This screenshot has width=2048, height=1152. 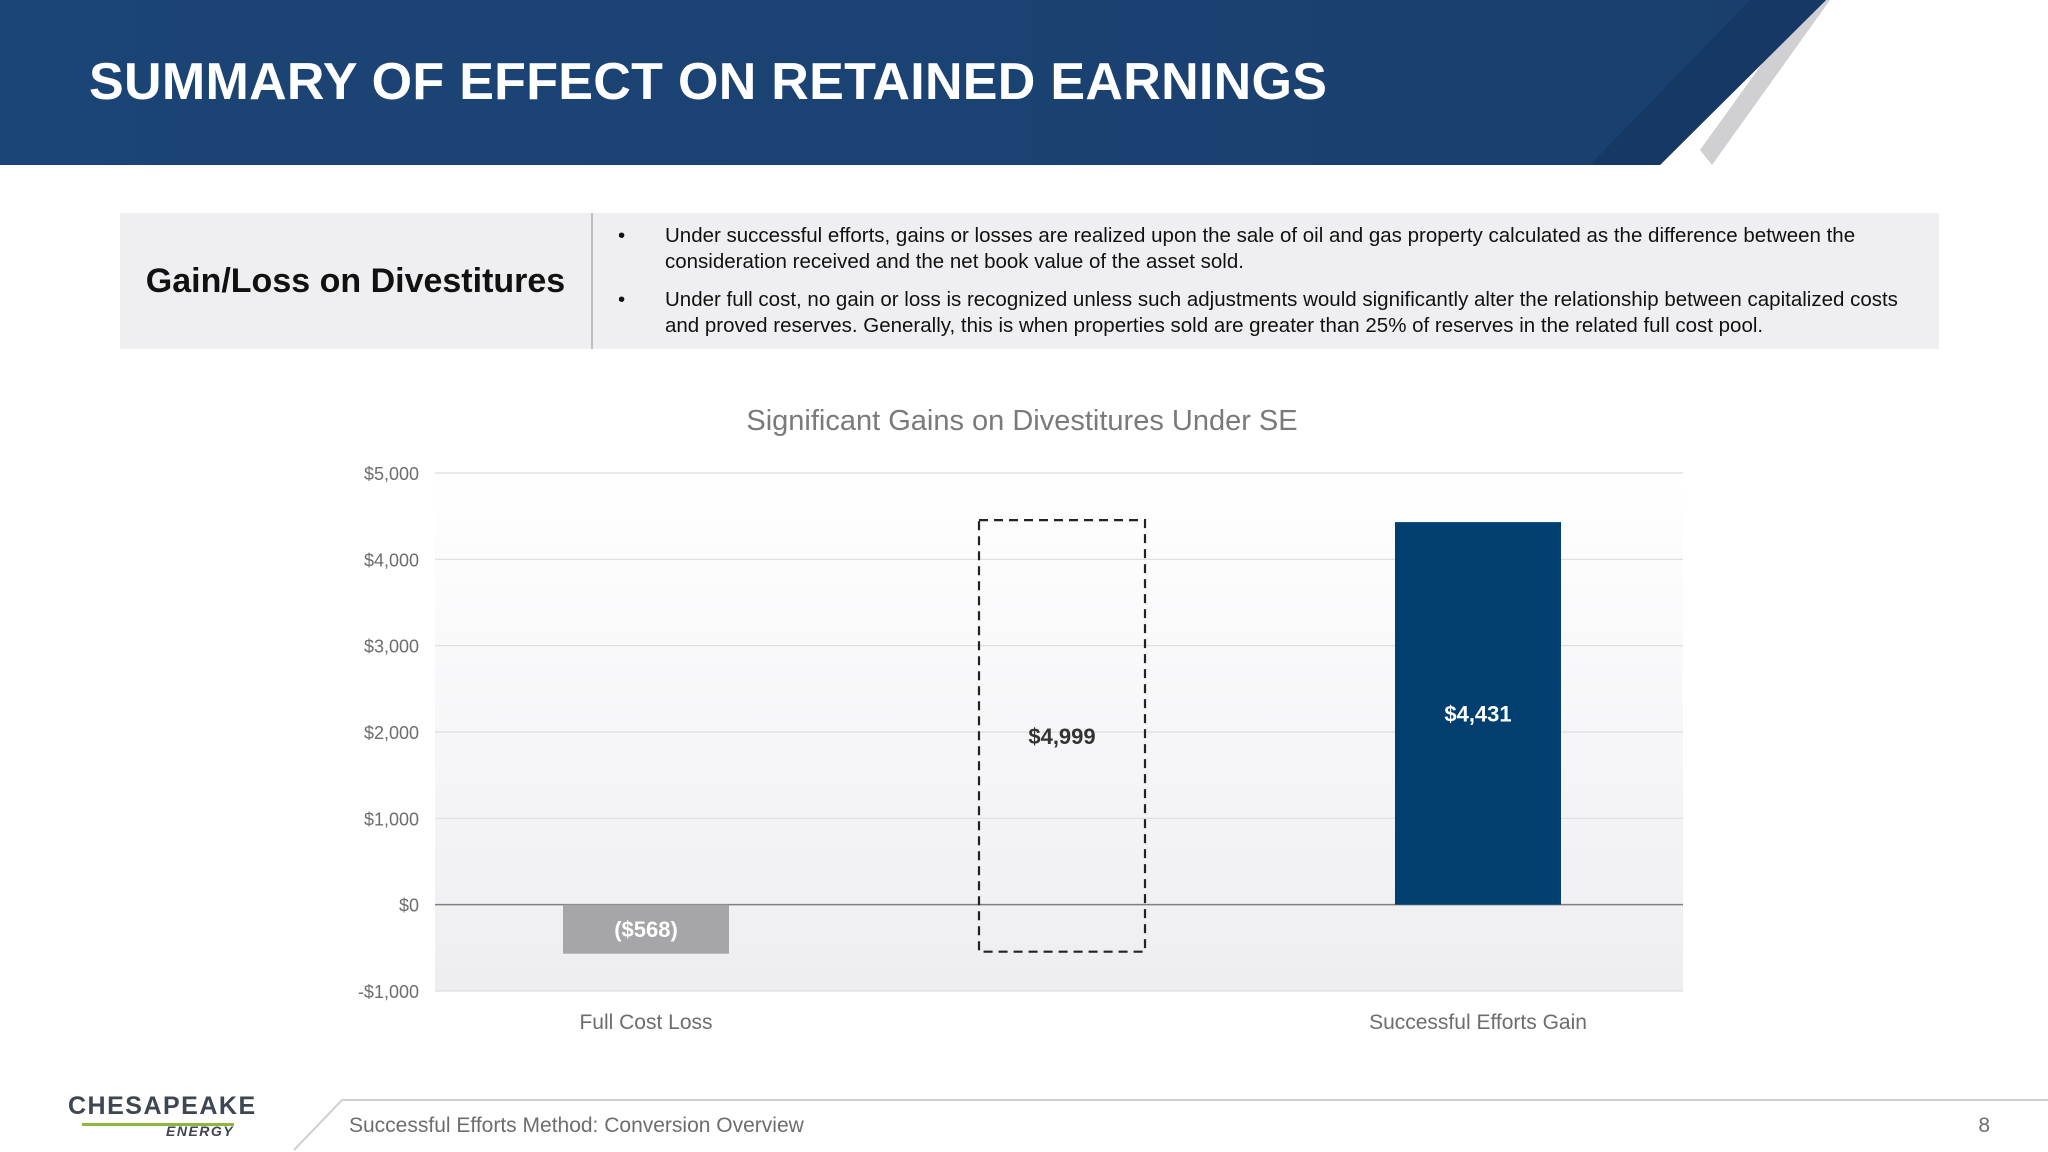 I want to click on y-tick-label: $1,000, so click(x=391, y=819).